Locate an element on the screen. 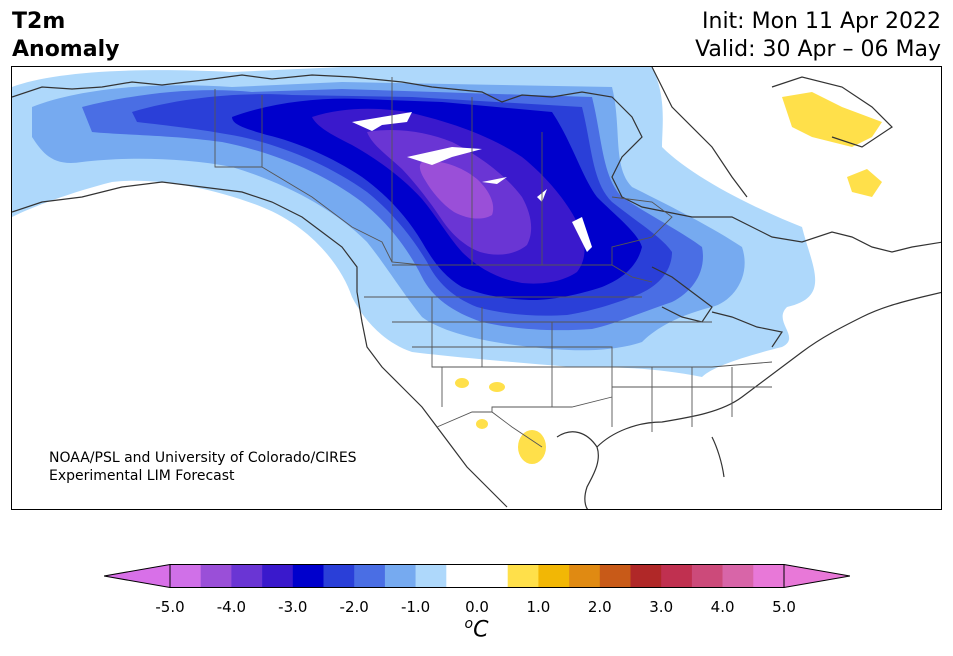 The image size is (953, 656). colorbar-tick-label: 2.0 is located at coordinates (599, 607).